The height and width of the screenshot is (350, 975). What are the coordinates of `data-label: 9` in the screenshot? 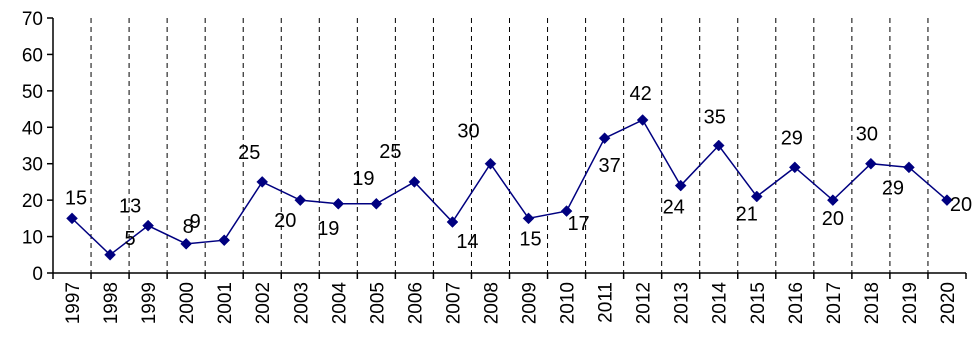 It's located at (195, 222).